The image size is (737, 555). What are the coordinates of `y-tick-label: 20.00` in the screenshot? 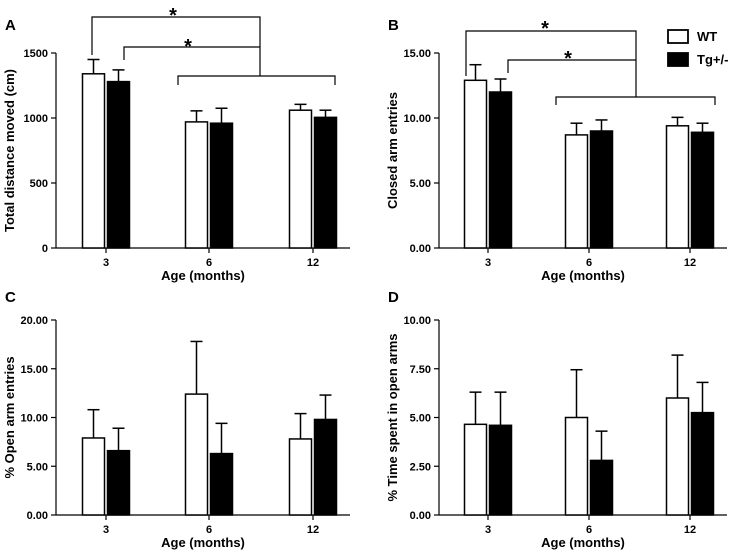 It's located at (34, 321).